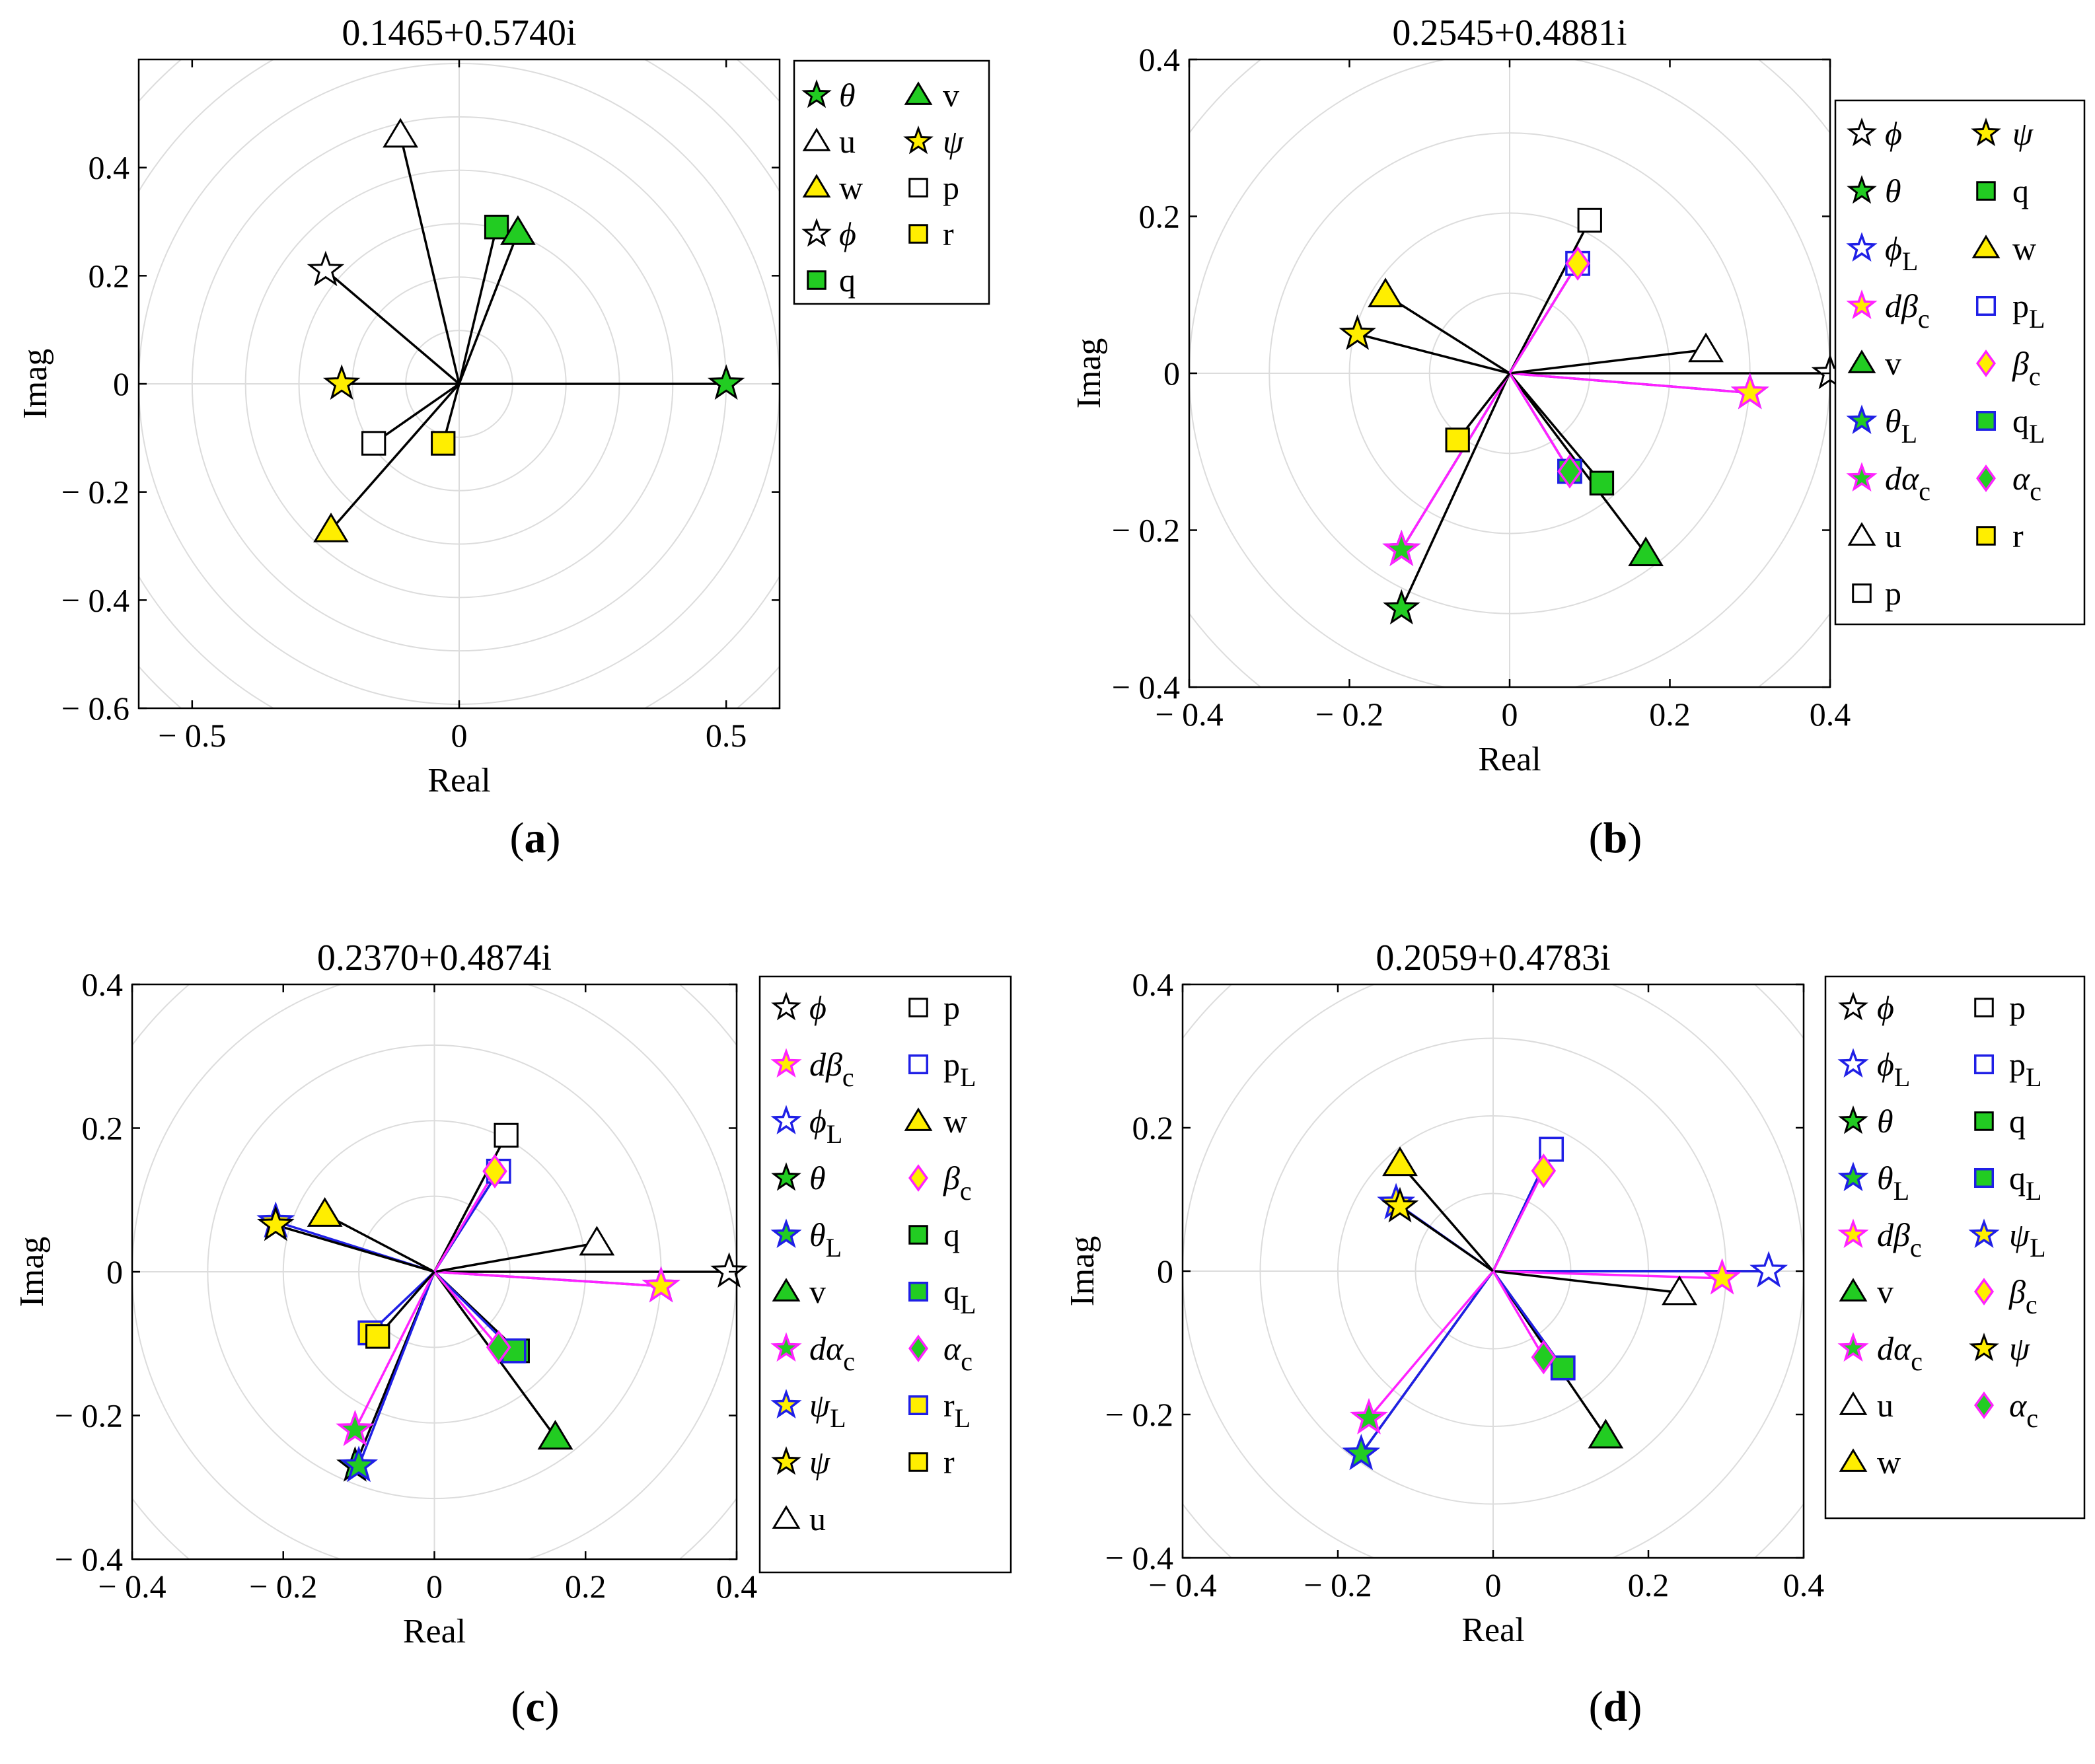 Image resolution: width=2095 pixels, height=1764 pixels. I want to click on legend-entry: θ, so click(817, 1177).